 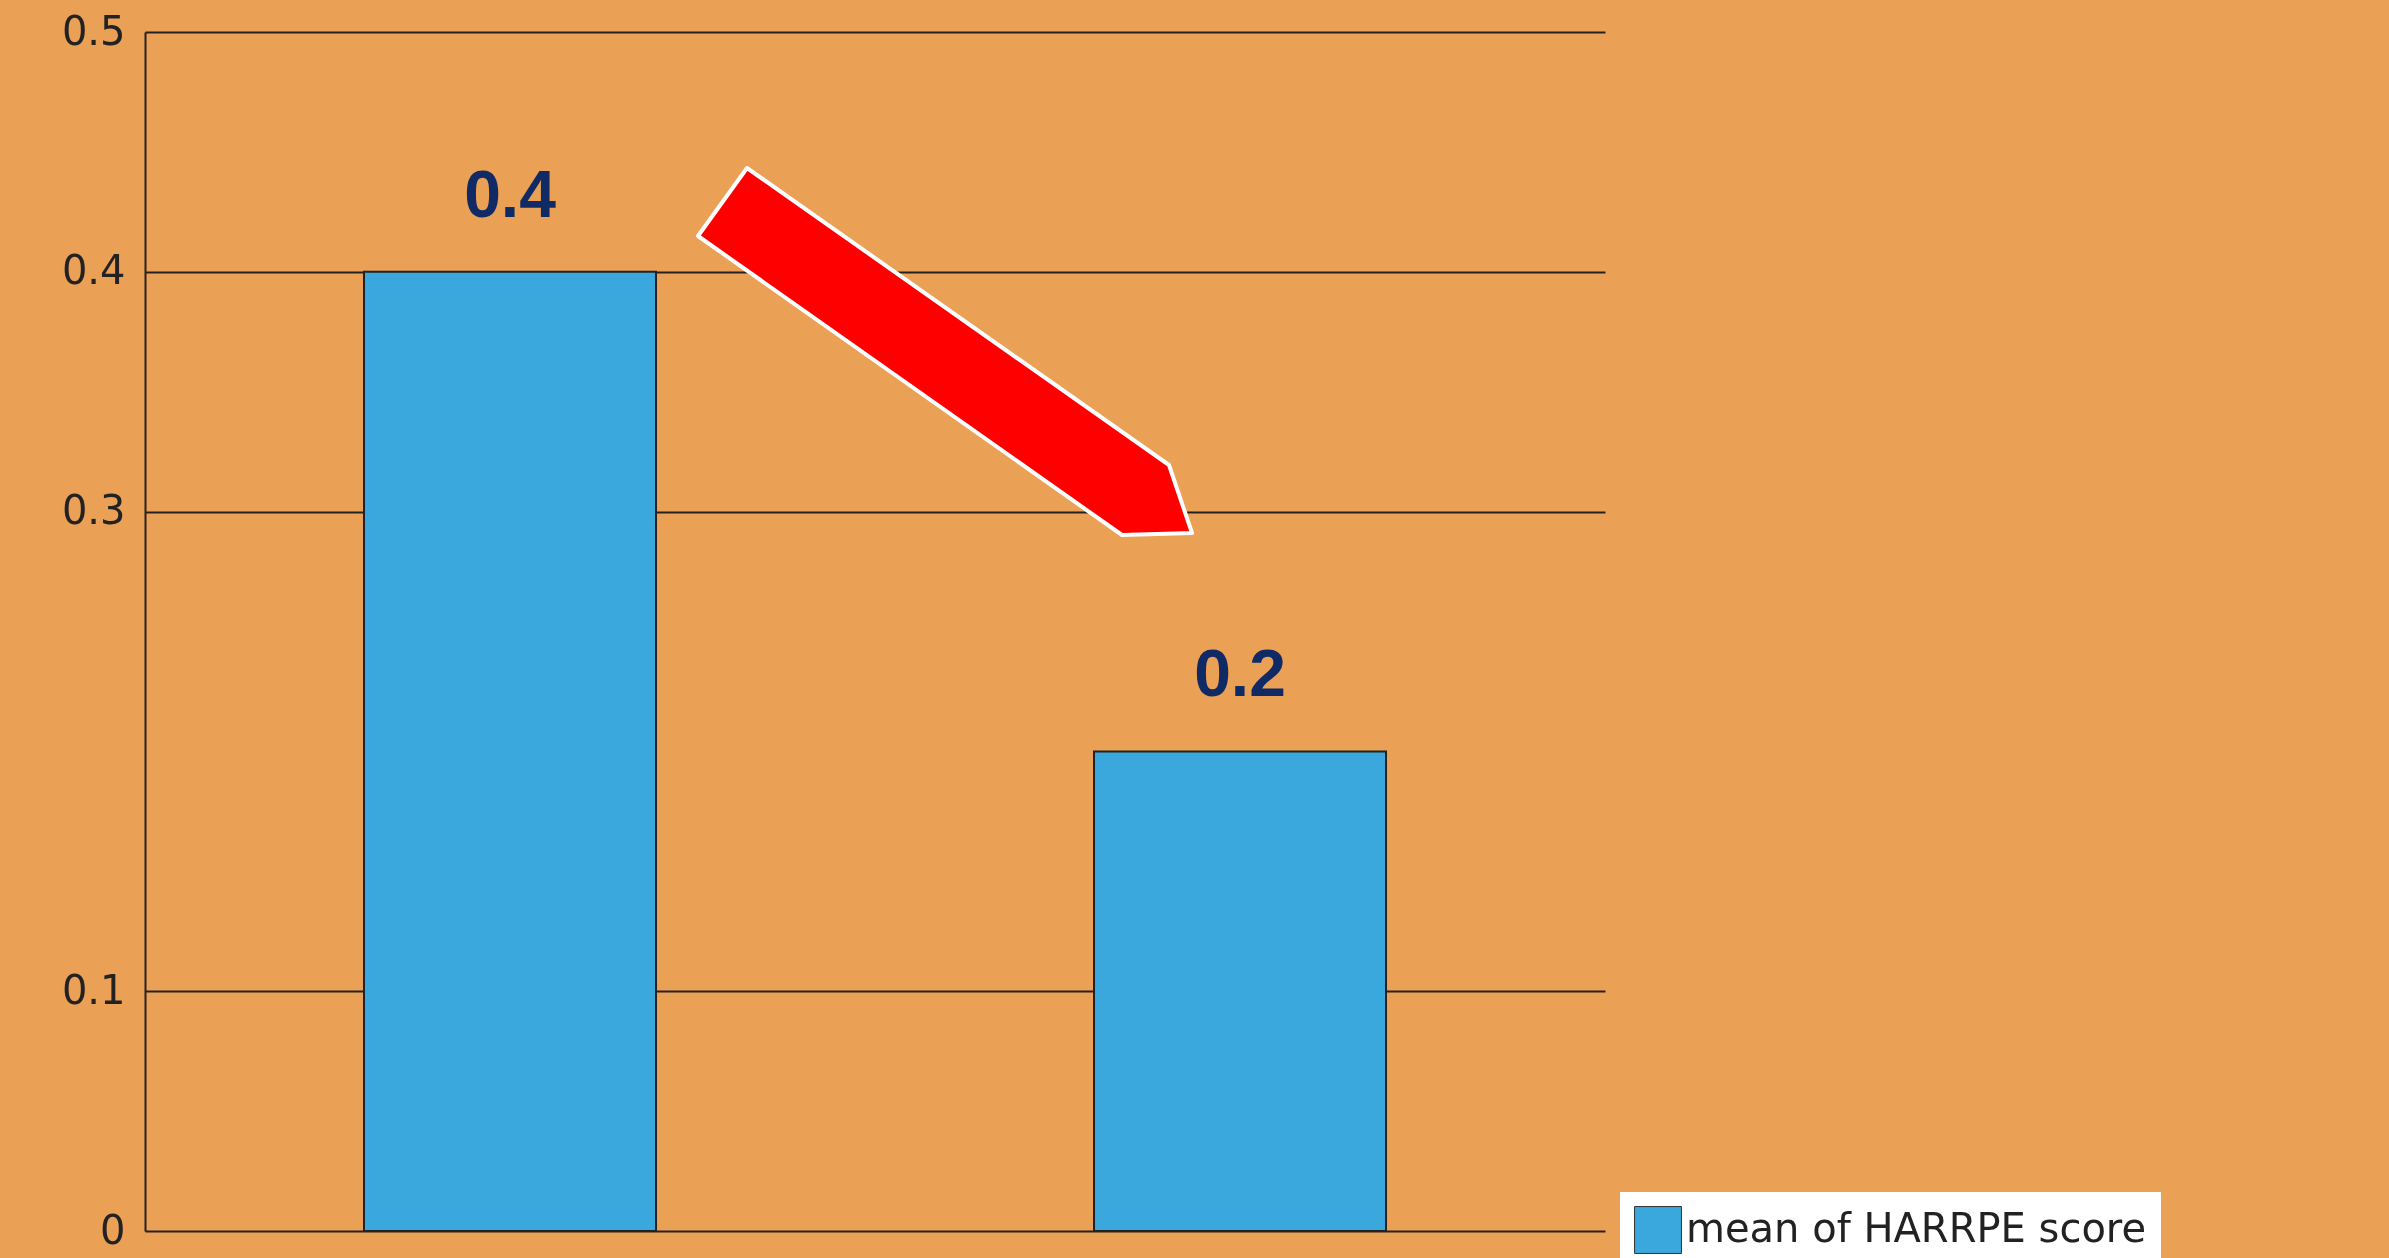 I want to click on y-tick-label: 0.5, so click(x=93, y=30).